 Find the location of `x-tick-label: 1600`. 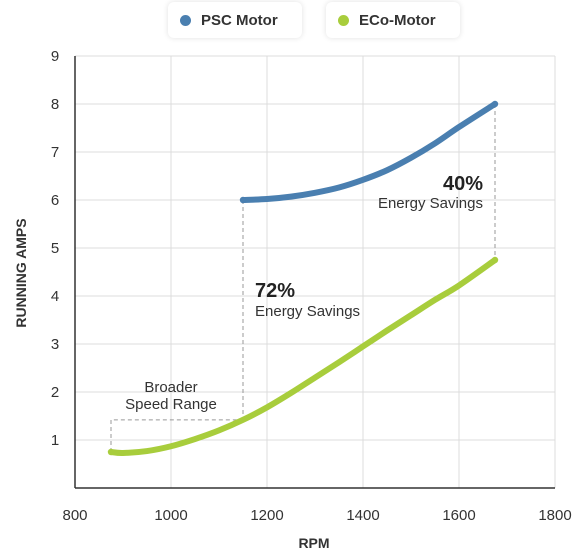

x-tick-label: 1600 is located at coordinates (458, 515).